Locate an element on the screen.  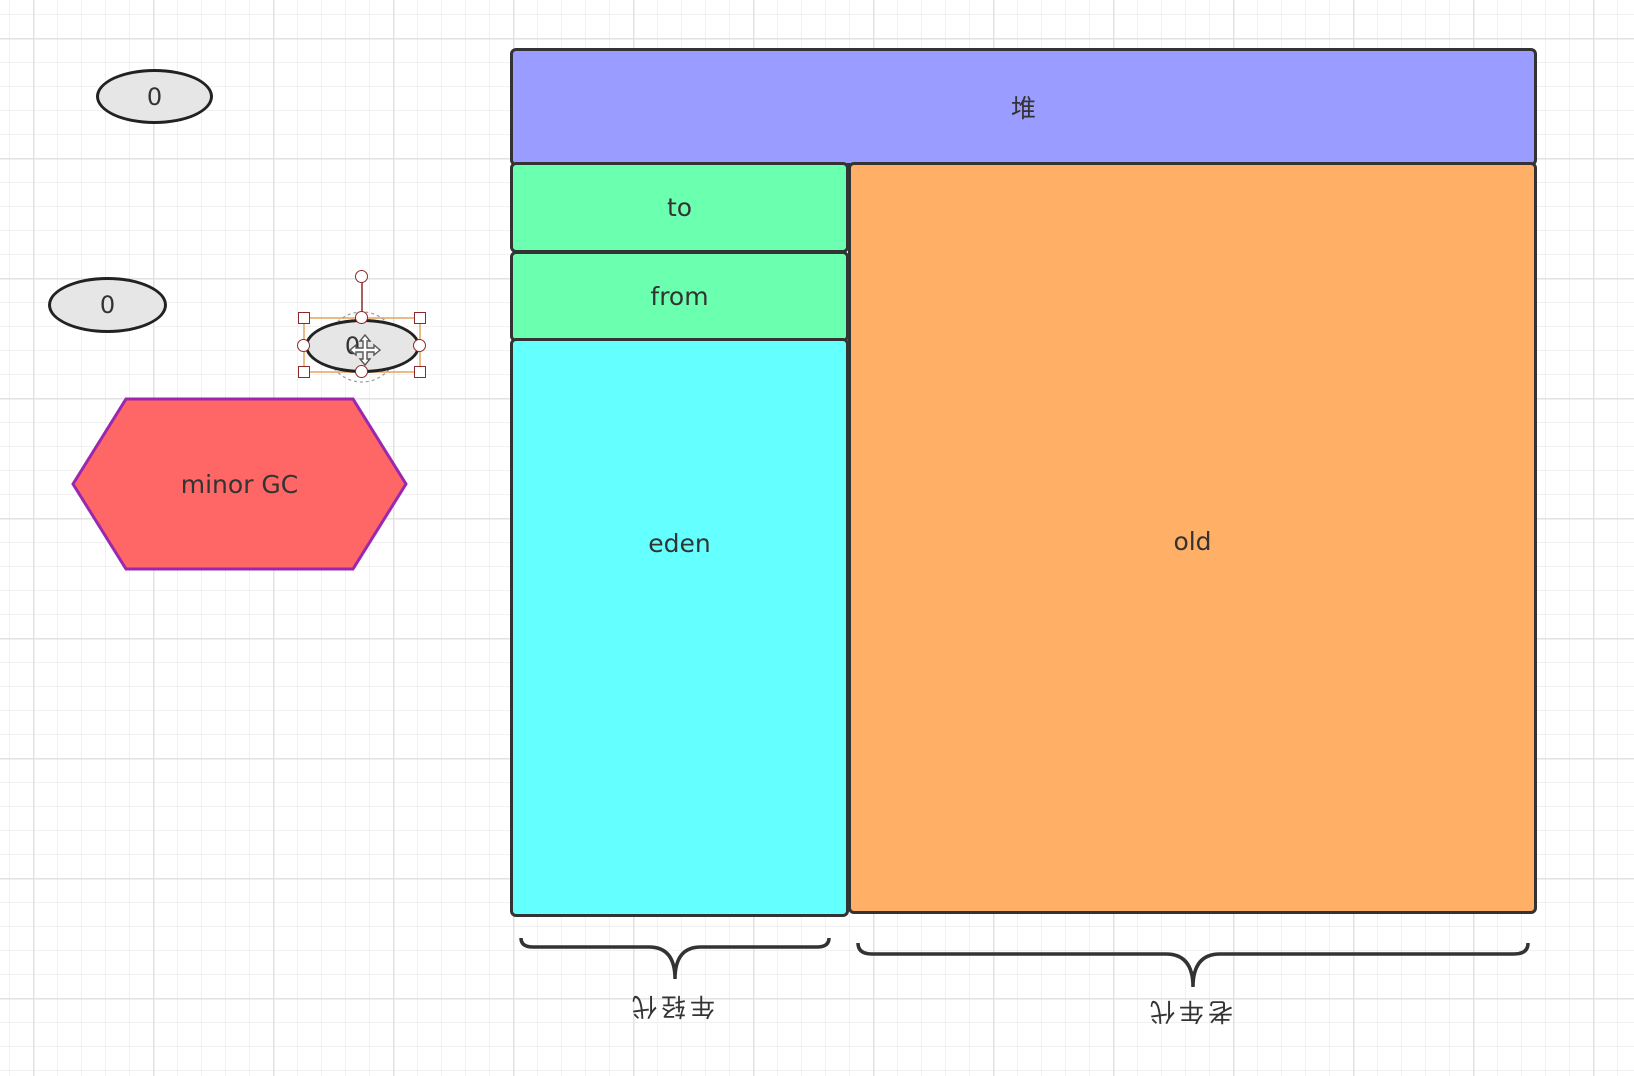
eden-space: eden is located at coordinates (679, 627).